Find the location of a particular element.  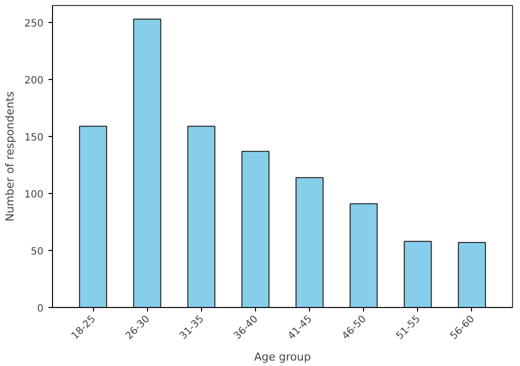

y-tick-label: 100 is located at coordinates (34, 195).